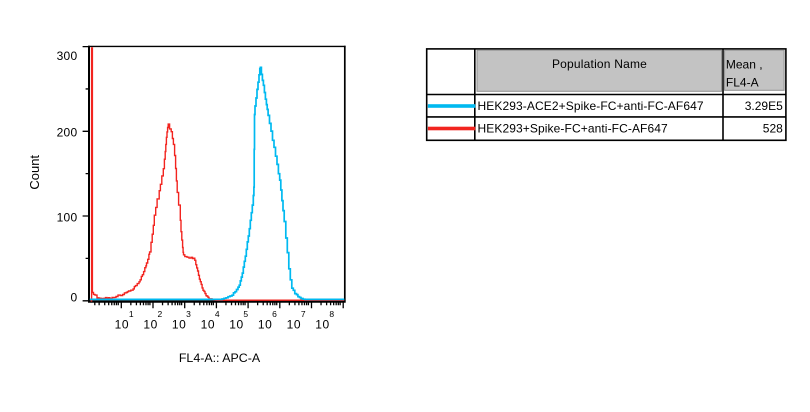 The height and width of the screenshot is (412, 810). What do you see at coordinates (303, 314) in the screenshot?
I see `svg-text: 7` at bounding box center [303, 314].